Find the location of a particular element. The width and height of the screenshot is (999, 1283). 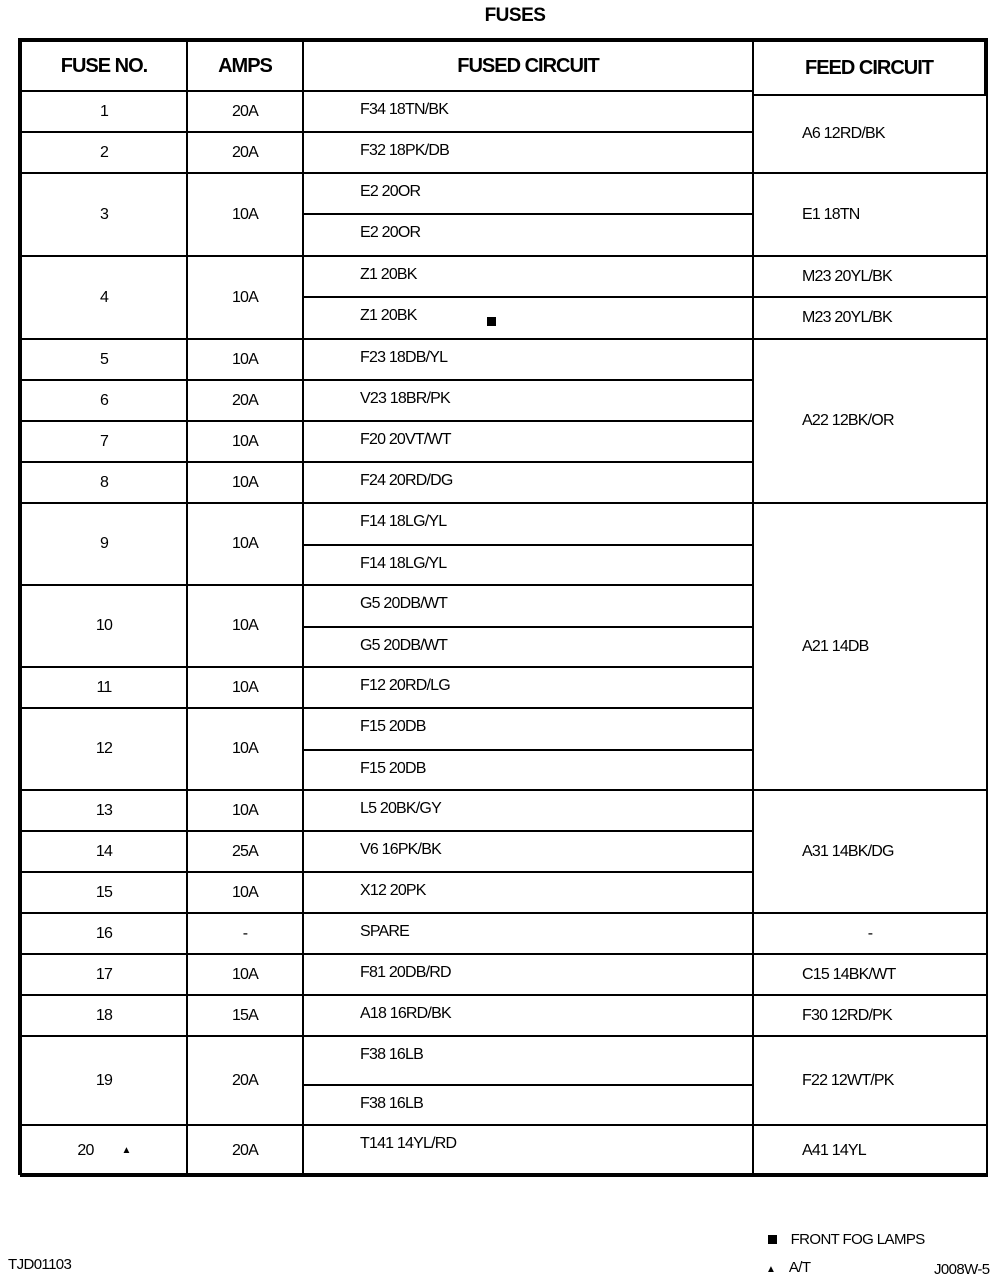

fused-circuit-cell: V23 18BR/PK is located at coordinates (528, 400).